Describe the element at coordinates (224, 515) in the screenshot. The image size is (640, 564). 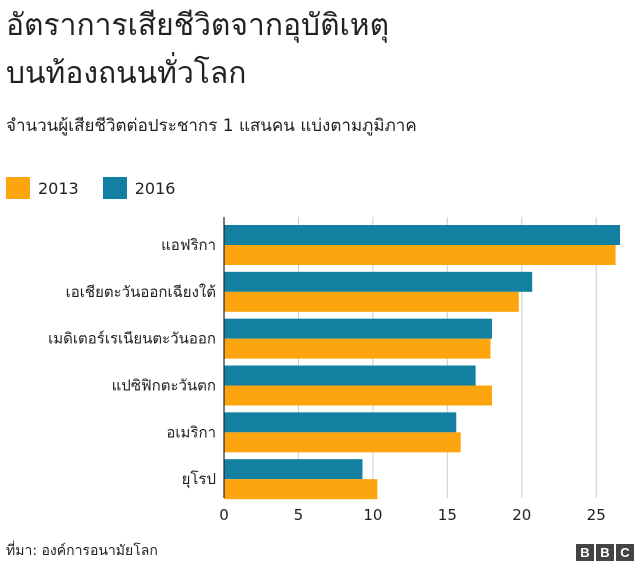
I see `x-tick-label-0: 0` at that location.